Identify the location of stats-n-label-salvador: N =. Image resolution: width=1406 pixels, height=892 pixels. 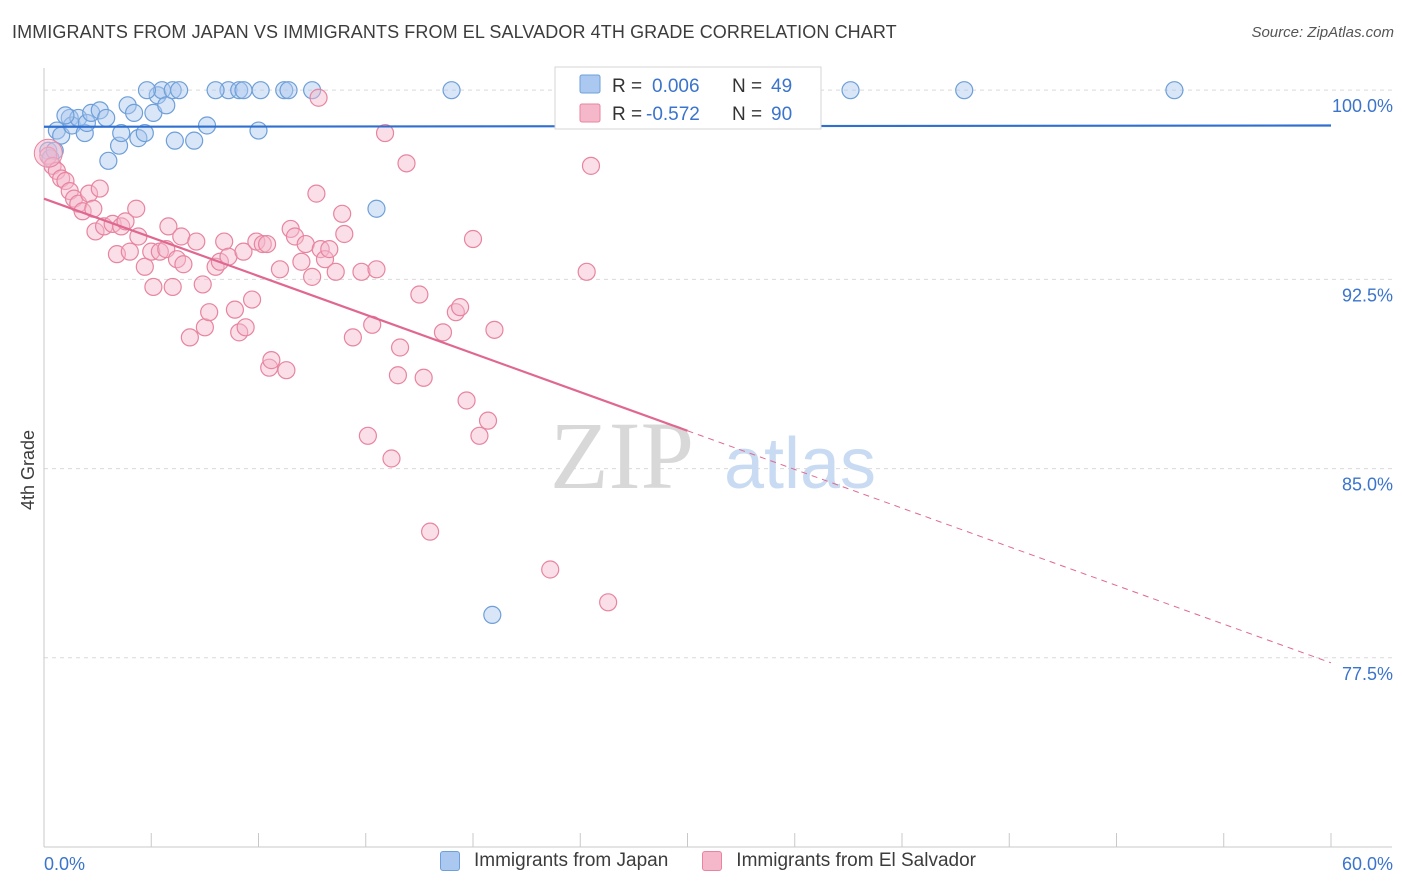
(747, 114).